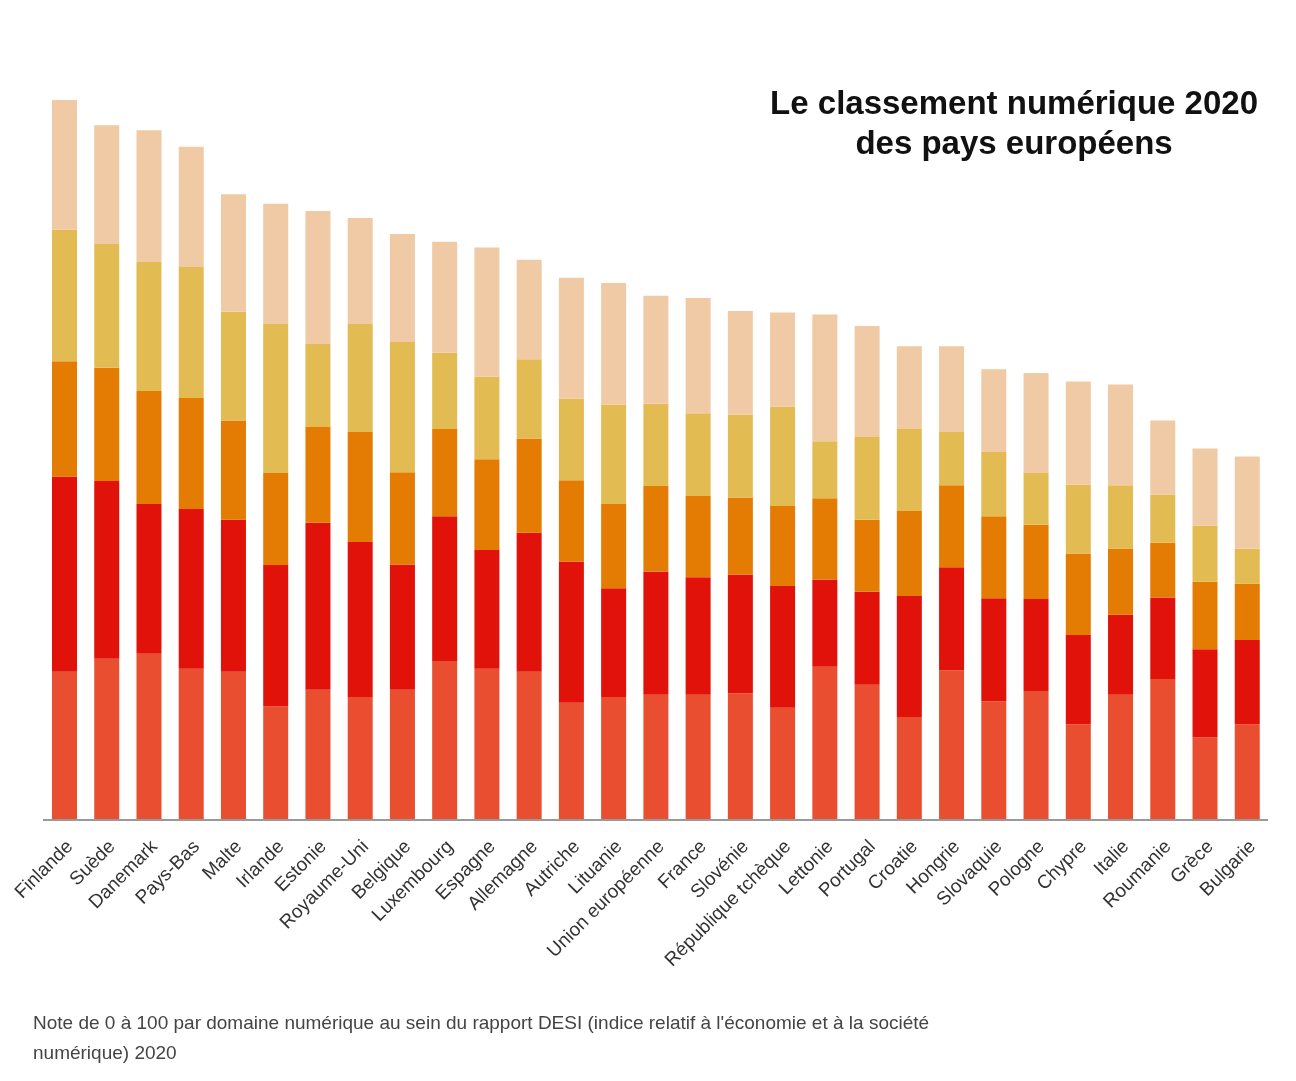 The width and height of the screenshot is (1296, 1081). I want to click on text: Note de 0 à 100 par domaine numérique au sein du rapport DESI (indice relatif à l'économie et à la société numérique) 2020, so click(482, 1038).